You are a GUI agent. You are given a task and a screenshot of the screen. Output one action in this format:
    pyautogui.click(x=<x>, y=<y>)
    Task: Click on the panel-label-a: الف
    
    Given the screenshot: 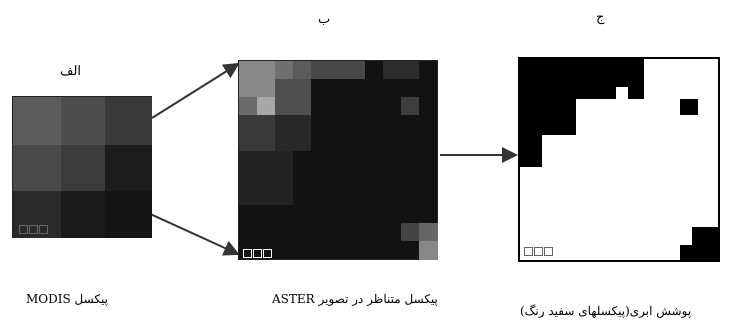 What is the action you would take?
    pyautogui.click(x=71, y=71)
    